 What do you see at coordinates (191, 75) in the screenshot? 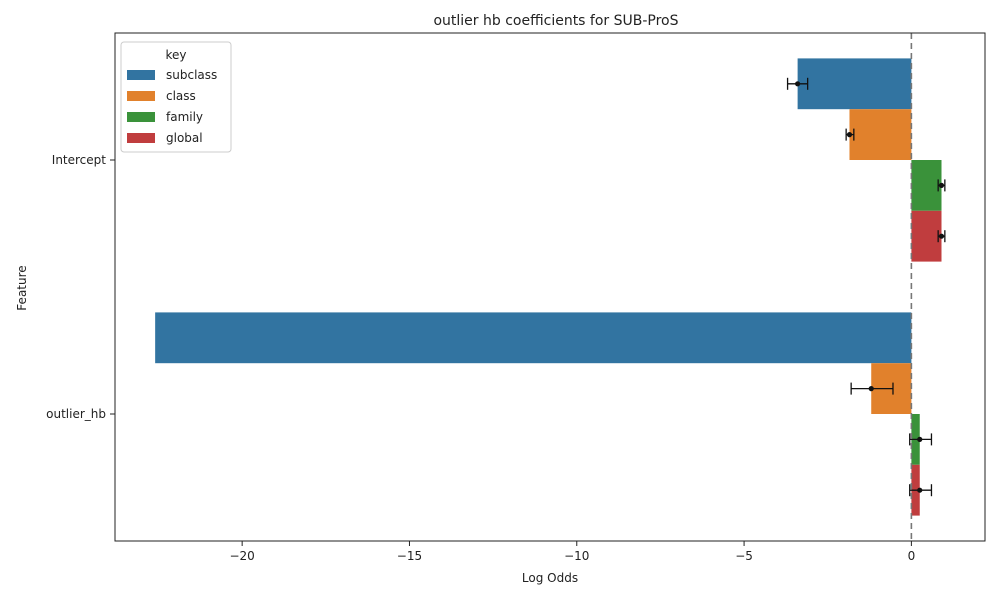
I see `legend-label-subclass: subclass` at bounding box center [191, 75].